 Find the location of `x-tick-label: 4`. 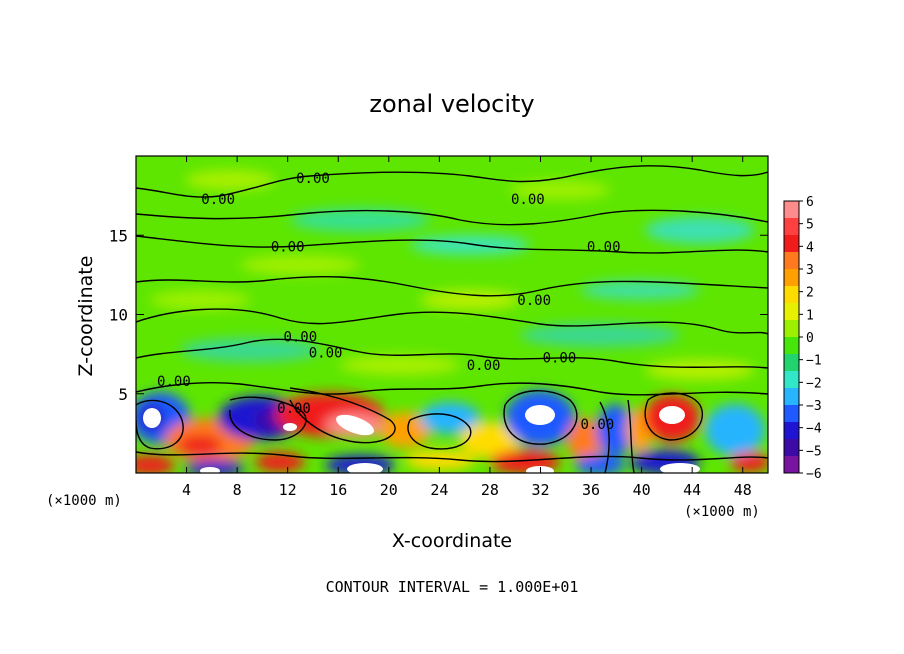

x-tick-label: 4 is located at coordinates (186, 490).